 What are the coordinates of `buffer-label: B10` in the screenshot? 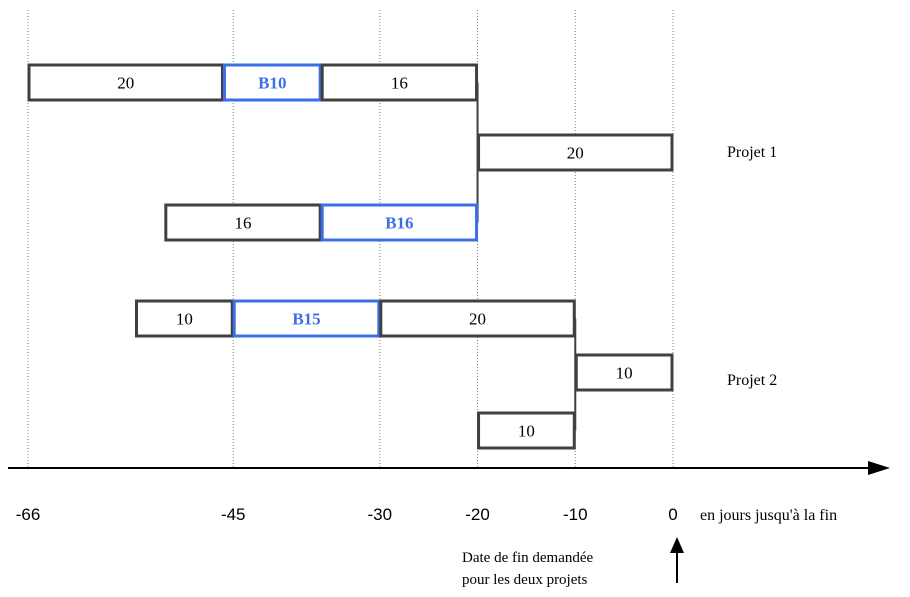 It's located at (272, 83).